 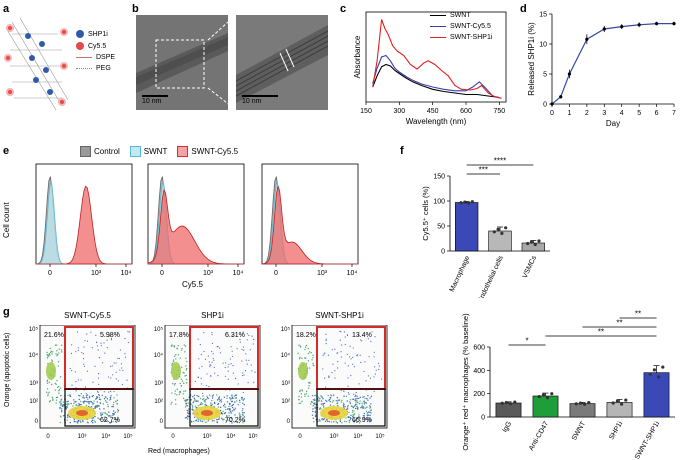 I want to click on flow-xtick-1-1: 10³, so click(x=207, y=437).